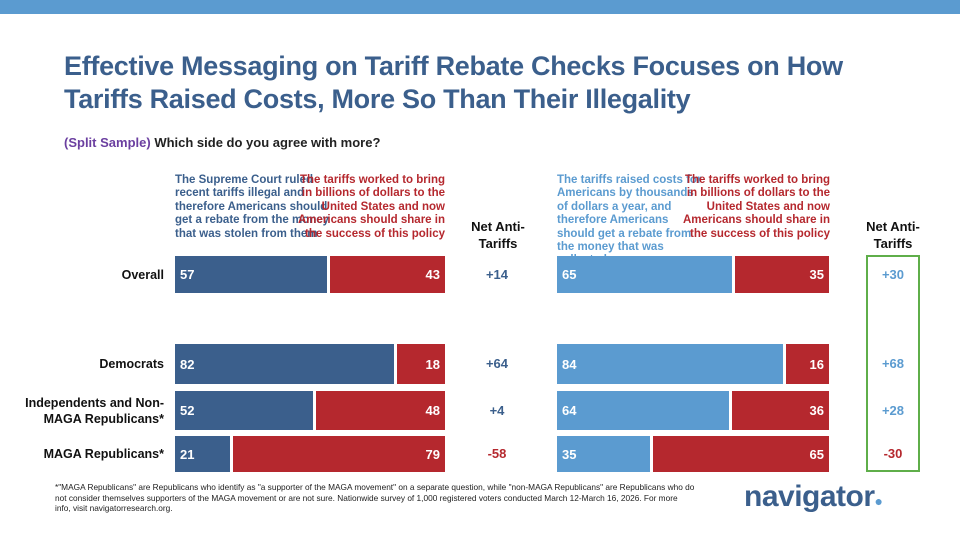  I want to click on bar-tariffs-worked: 35, so click(781, 274).